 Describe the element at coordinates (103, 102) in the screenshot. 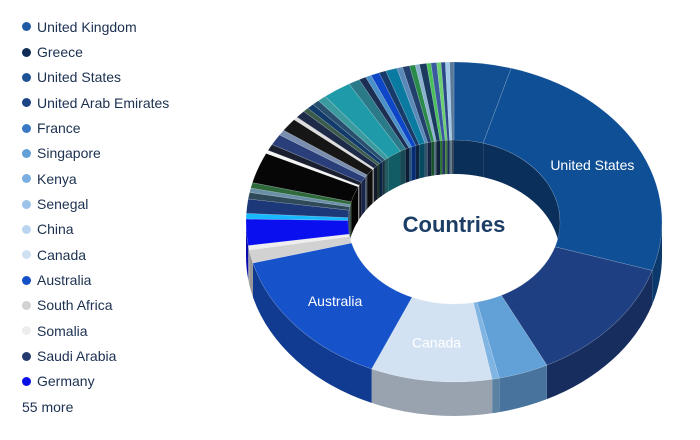

I see `legend-label: United Arab Emirates` at that location.